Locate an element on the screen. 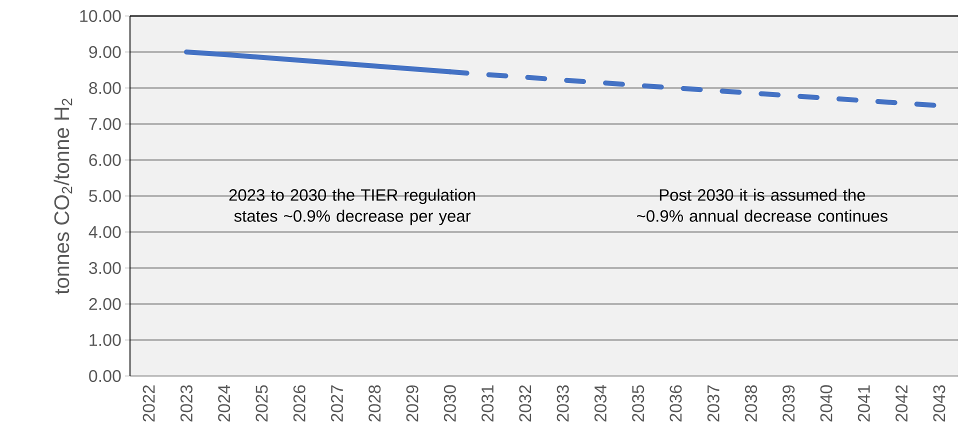  y-tick-label: 1.00 is located at coordinates (105, 340).